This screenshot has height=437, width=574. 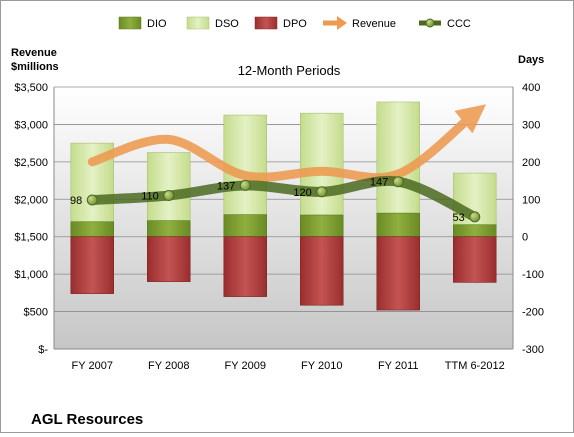 What do you see at coordinates (533, 313) in the screenshot?
I see `right-tick-label: -200` at bounding box center [533, 313].